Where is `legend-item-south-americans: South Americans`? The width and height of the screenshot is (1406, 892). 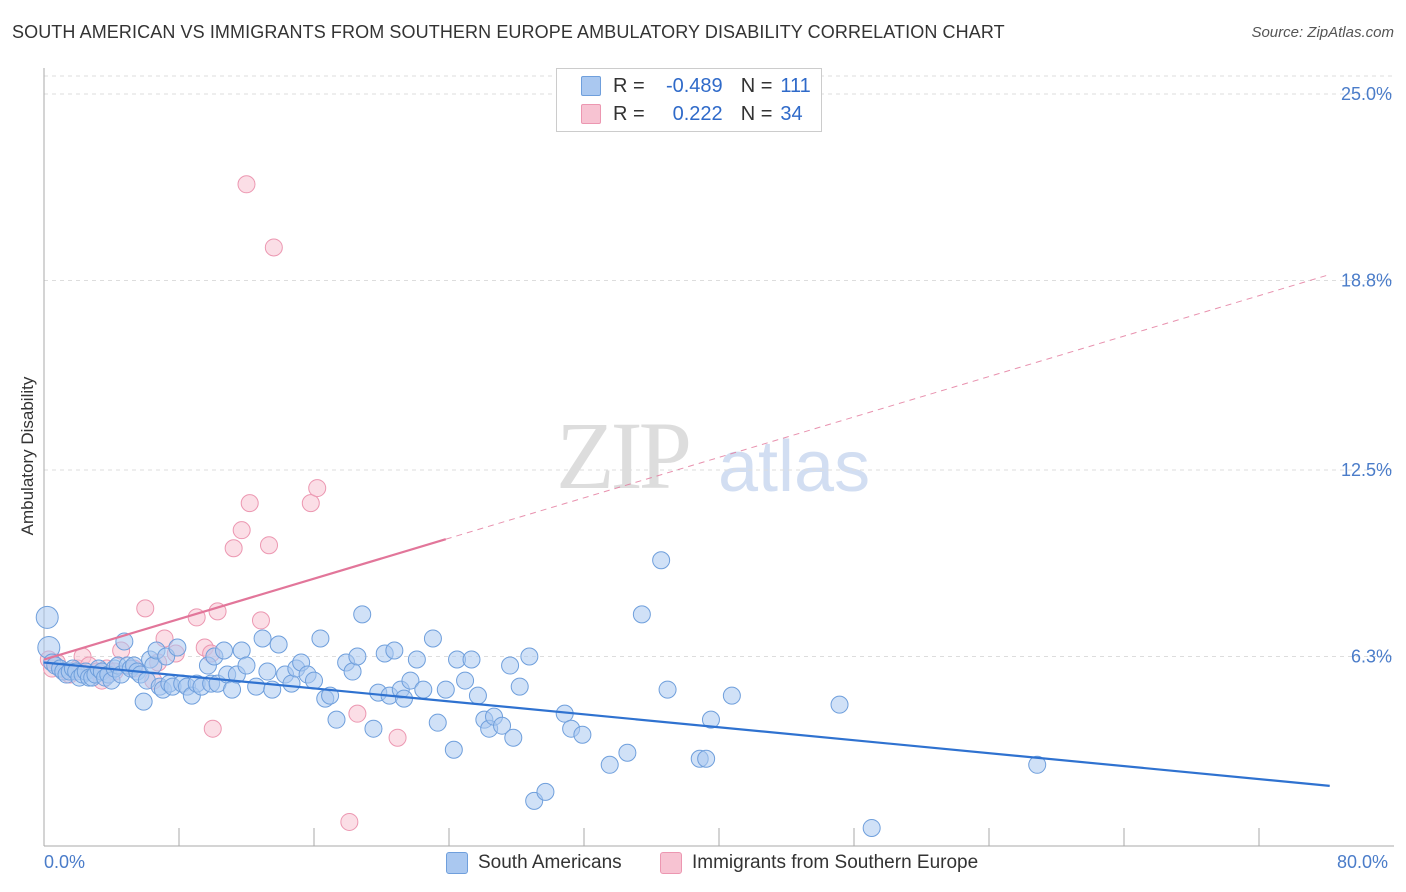 legend-item-south-americans: South Americans is located at coordinates (534, 863).